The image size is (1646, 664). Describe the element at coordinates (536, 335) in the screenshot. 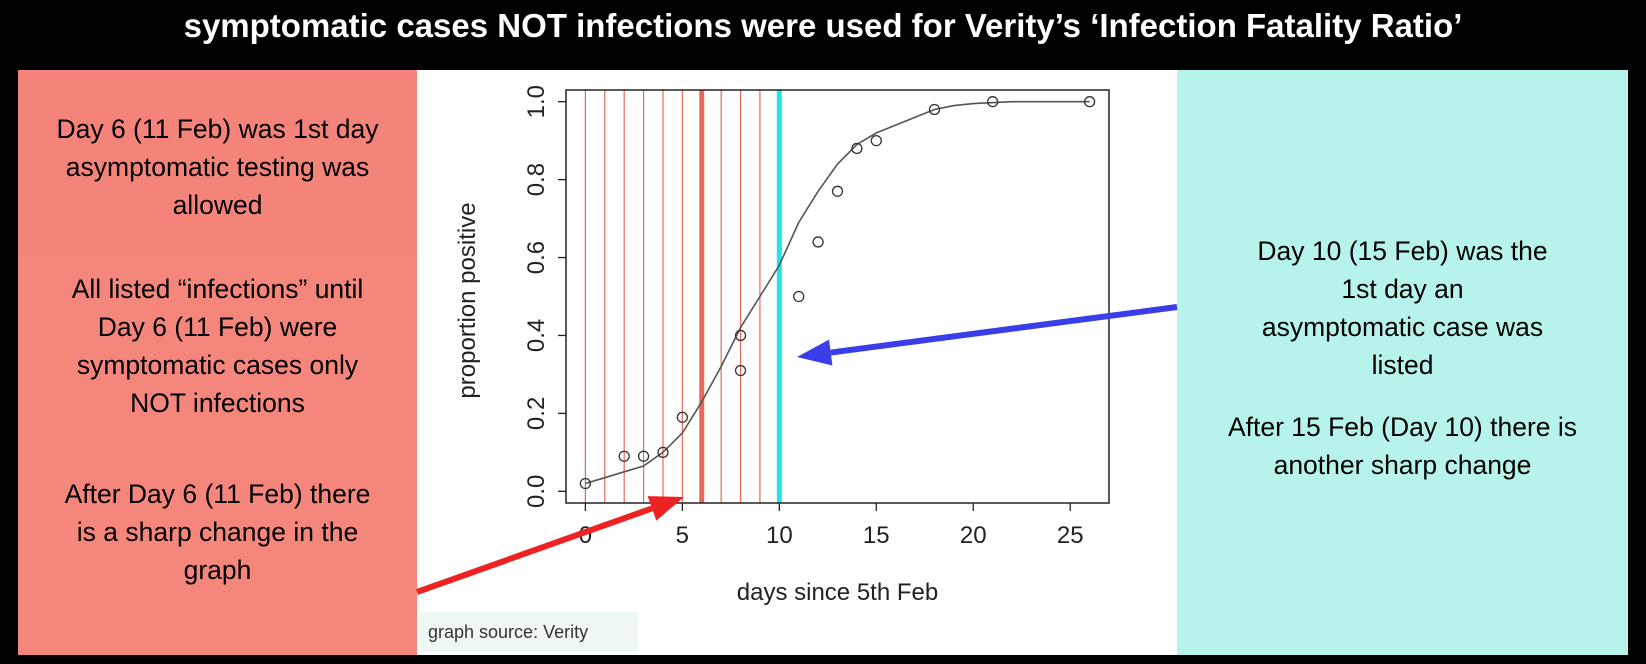

I see `y-tick-label-2: 0.4` at that location.